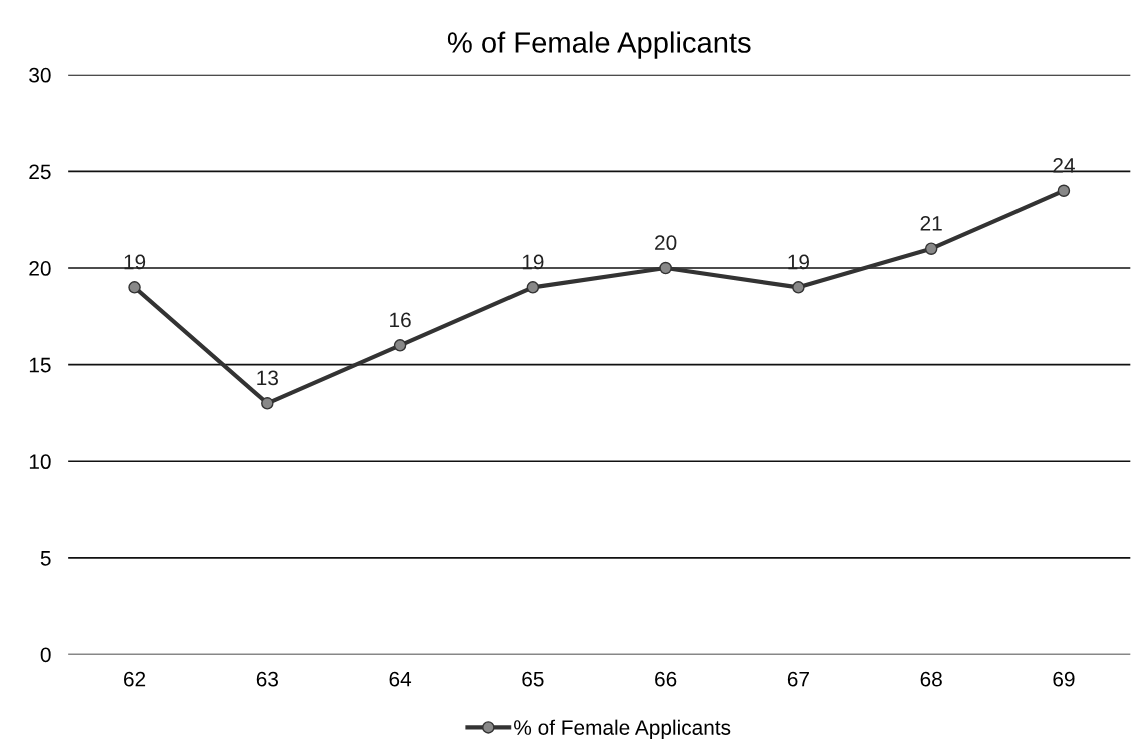  What do you see at coordinates (40, 172) in the screenshot?
I see `y-tick-label: 25` at bounding box center [40, 172].